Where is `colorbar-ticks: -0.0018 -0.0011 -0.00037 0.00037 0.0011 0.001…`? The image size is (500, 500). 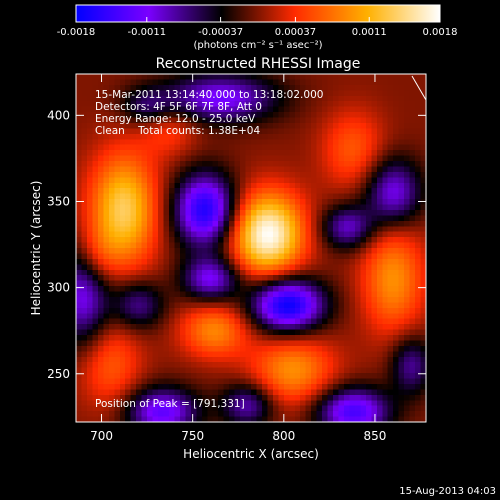 colorbar-ticks: -0.0018 -0.0011 -0.00037 0.00037 0.0011 0.001… is located at coordinates (257, 27).